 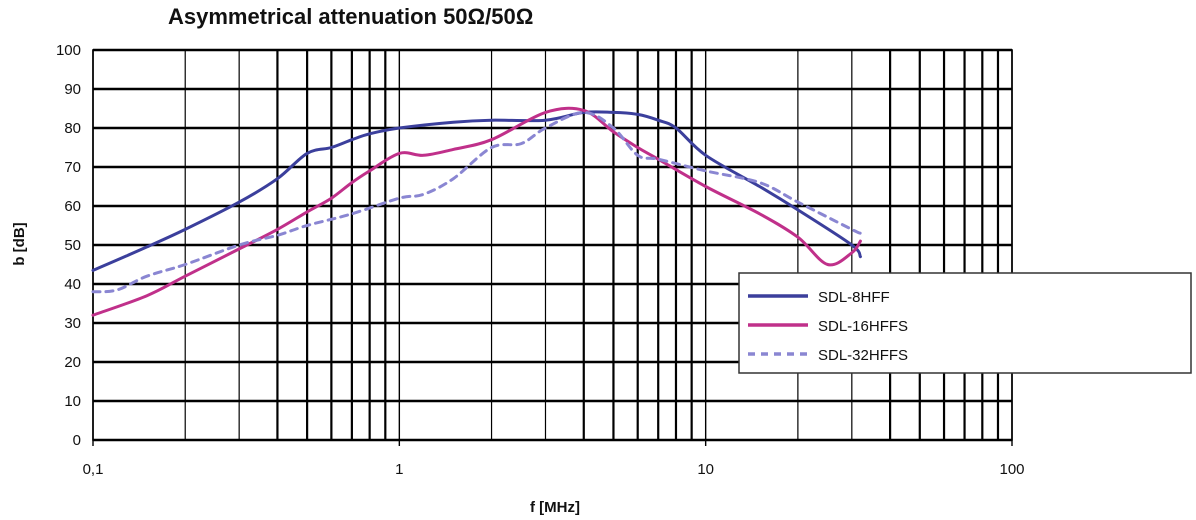 What do you see at coordinates (854, 297) in the screenshot?
I see `legend-label-1: SDL-8HFF` at bounding box center [854, 297].